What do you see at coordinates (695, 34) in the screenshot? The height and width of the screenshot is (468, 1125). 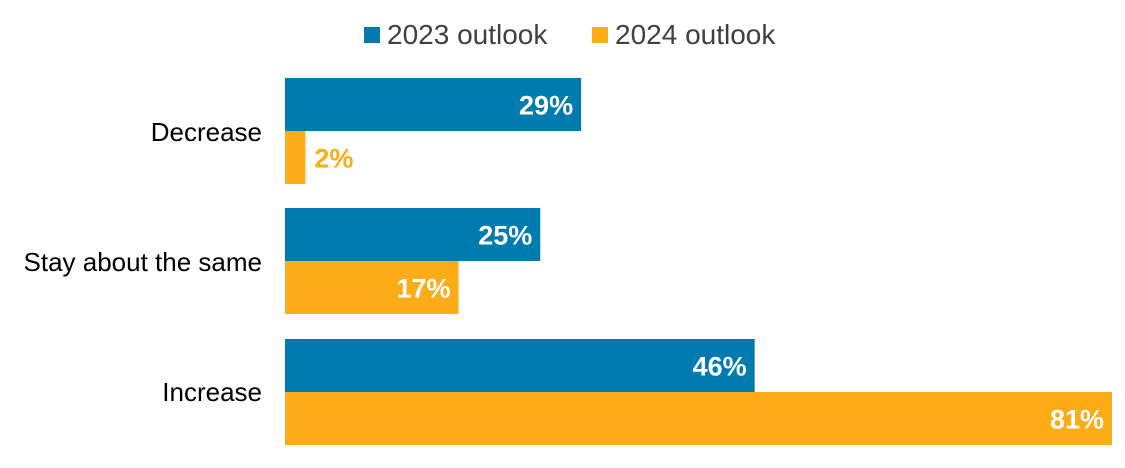 I see `legend-label-2024: 2024 outlook` at bounding box center [695, 34].